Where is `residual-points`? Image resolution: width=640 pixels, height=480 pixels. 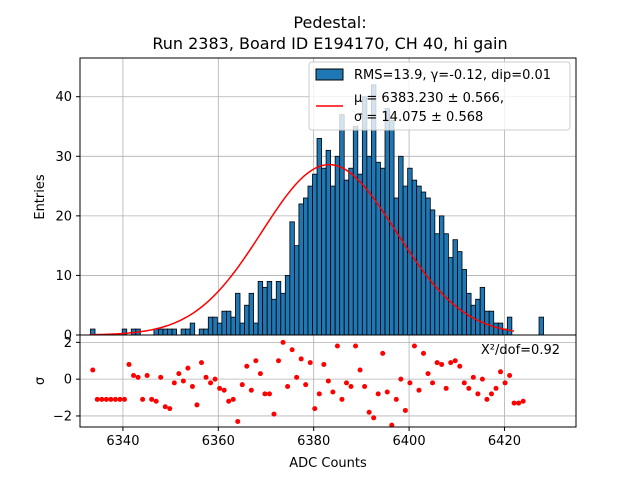
residual-points is located at coordinates (308, 383).